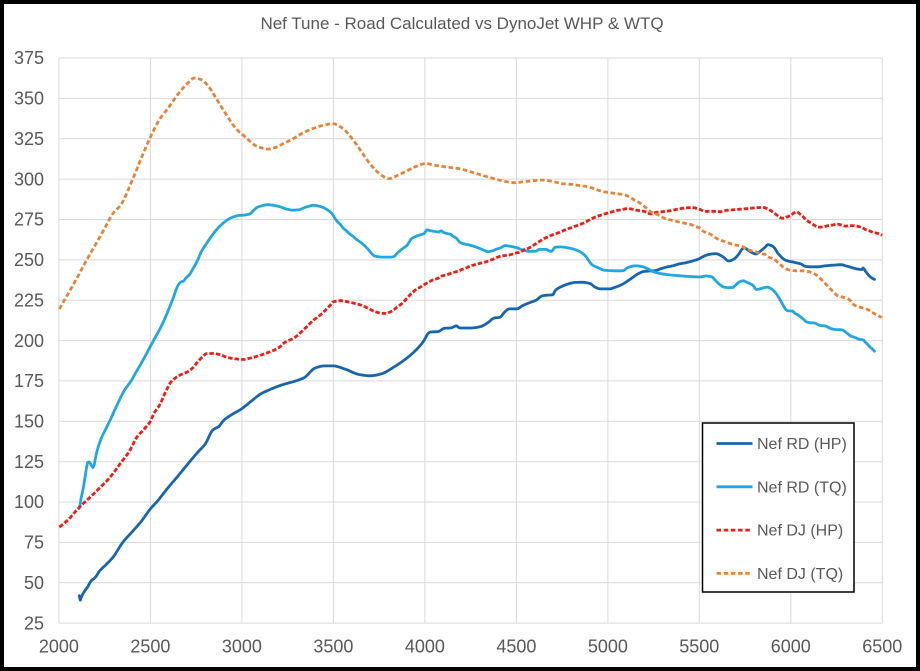 The height and width of the screenshot is (671, 920). Describe the element at coordinates (800, 531) in the screenshot. I see `svg-text: Nef DJ (HP)` at that location.